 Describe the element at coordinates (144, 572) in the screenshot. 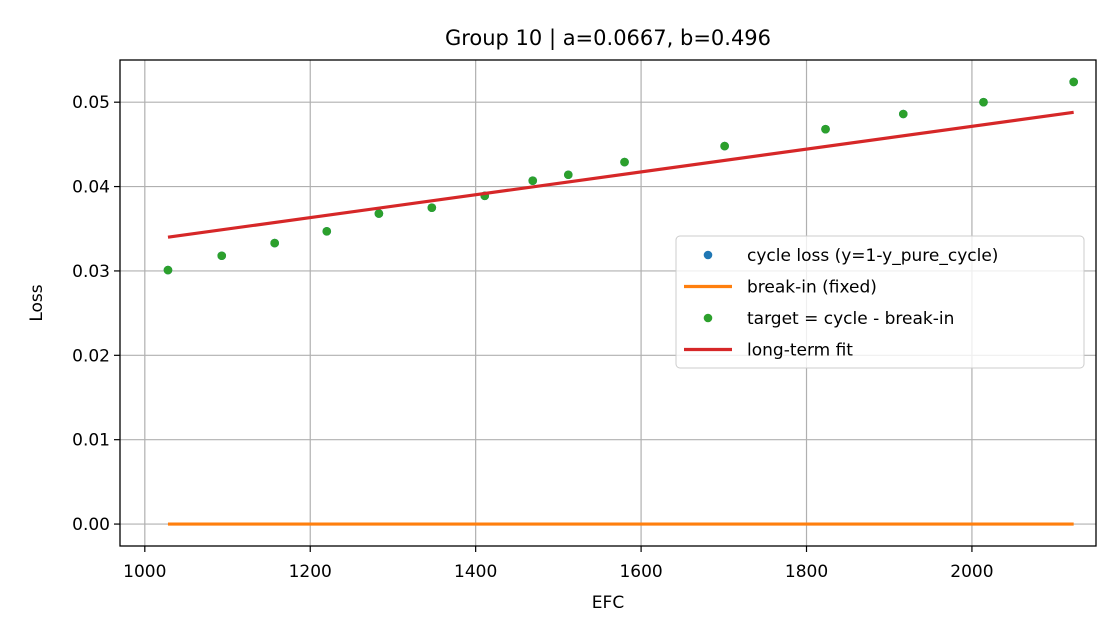

I see `x-tick-label: 1000` at that location.